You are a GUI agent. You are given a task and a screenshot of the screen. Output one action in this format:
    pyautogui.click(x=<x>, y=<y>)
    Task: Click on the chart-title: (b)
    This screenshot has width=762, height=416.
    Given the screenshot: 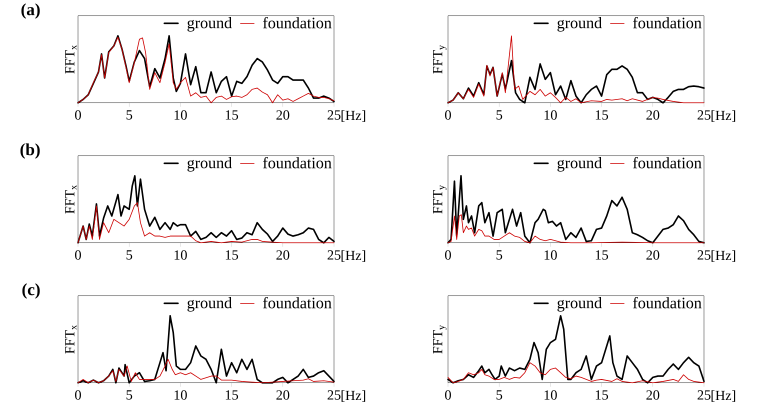 What is the action you would take?
    pyautogui.click(x=30, y=151)
    